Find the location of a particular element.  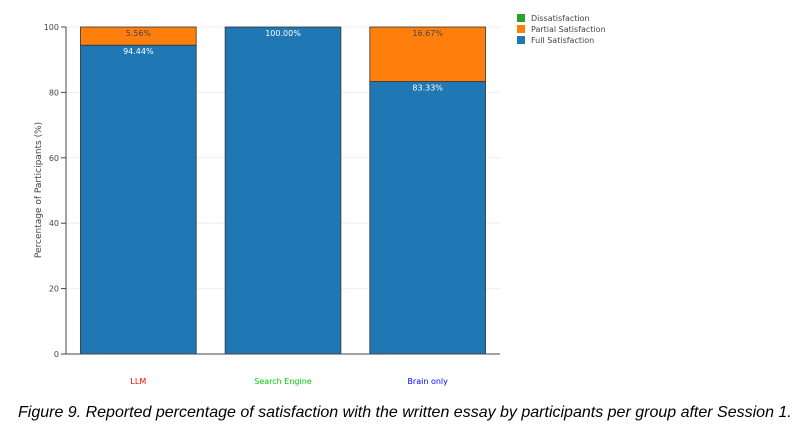

y-tick-label: 0 is located at coordinates (56, 354).